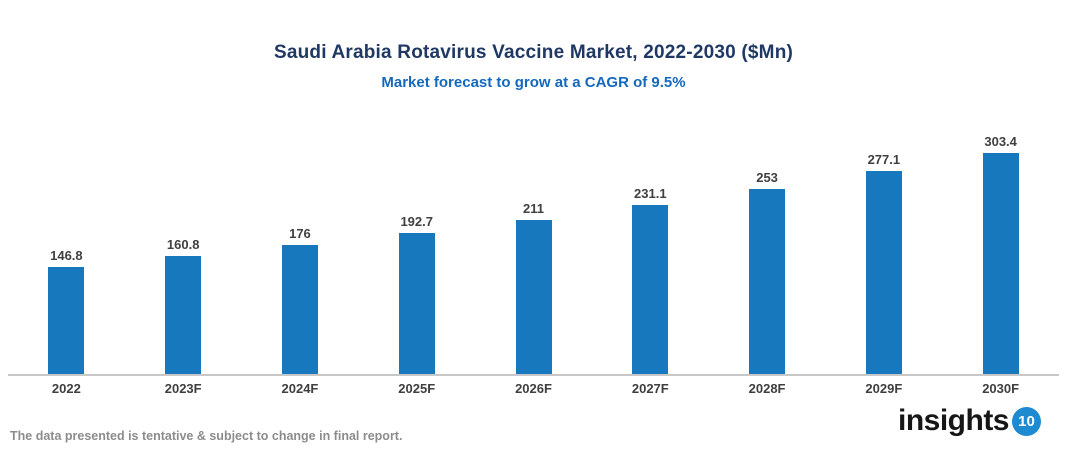  I want to click on logo-text: insights, so click(953, 420).